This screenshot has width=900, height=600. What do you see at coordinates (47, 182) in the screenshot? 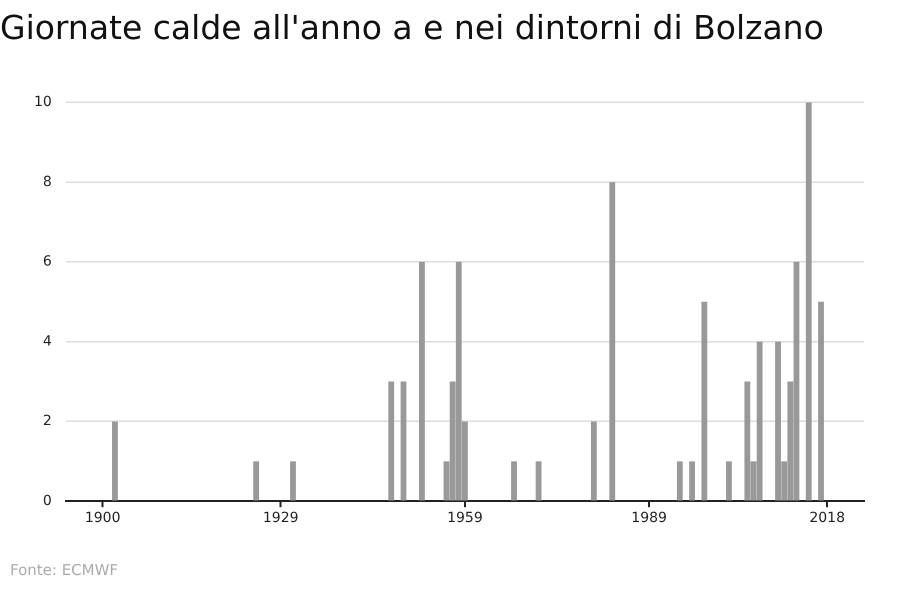
I see `y-tick-label: 8` at bounding box center [47, 182].